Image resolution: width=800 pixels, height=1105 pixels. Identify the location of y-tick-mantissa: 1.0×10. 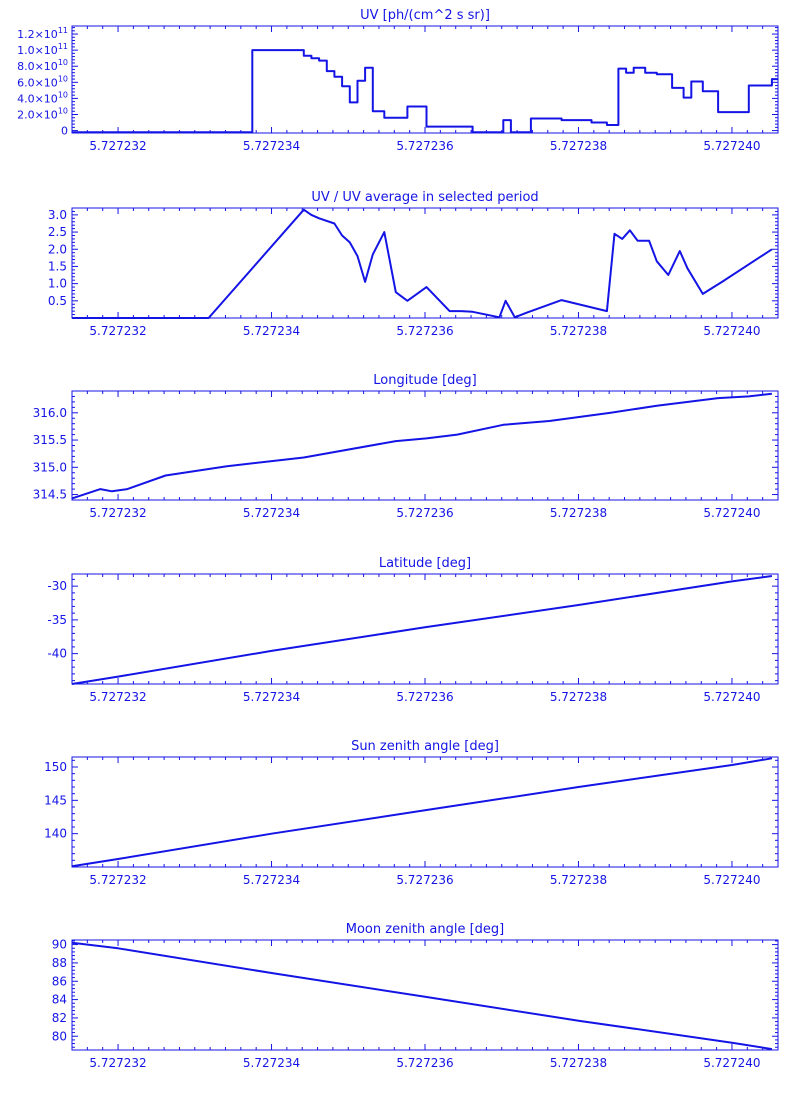
(37, 50).